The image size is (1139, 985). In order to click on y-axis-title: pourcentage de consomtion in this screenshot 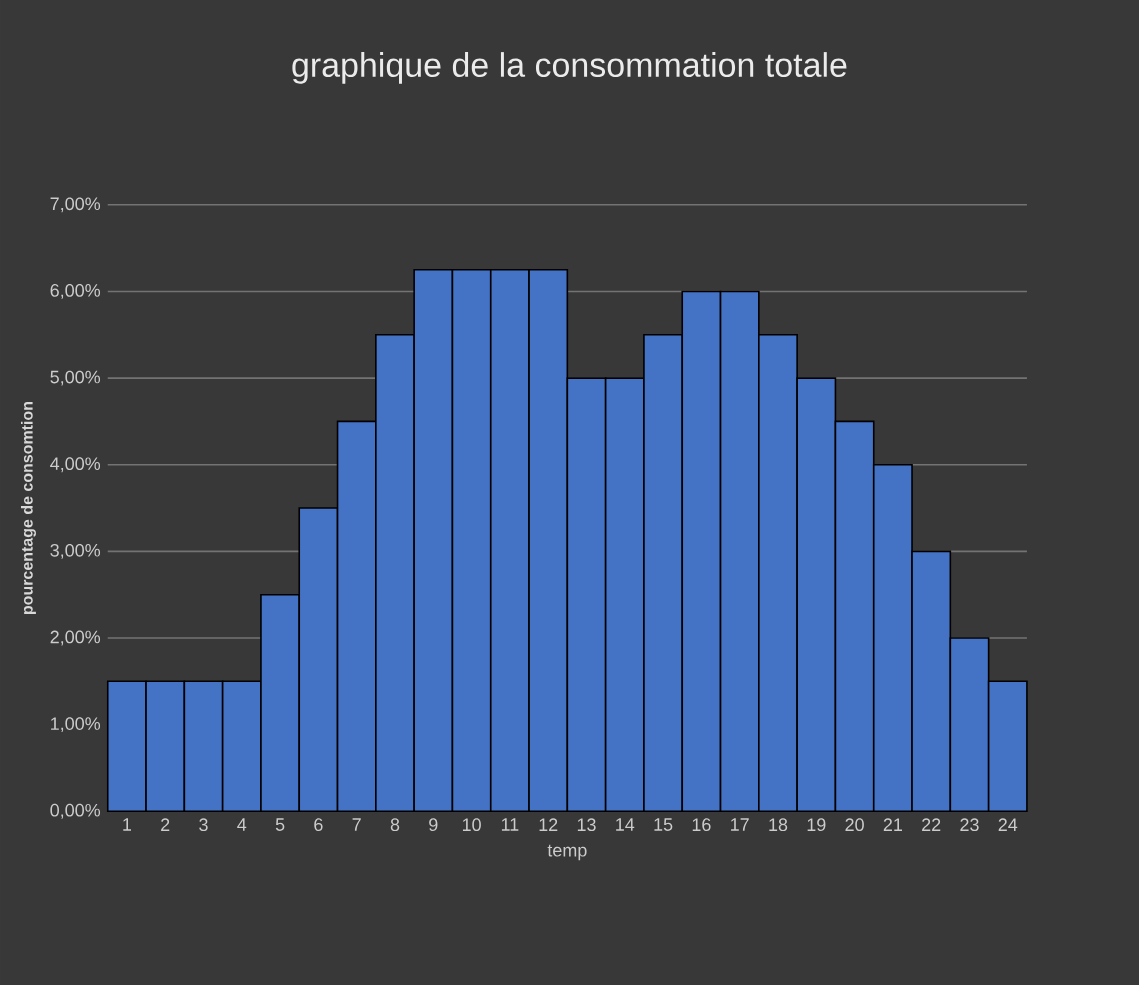, I will do `click(28, 507)`.